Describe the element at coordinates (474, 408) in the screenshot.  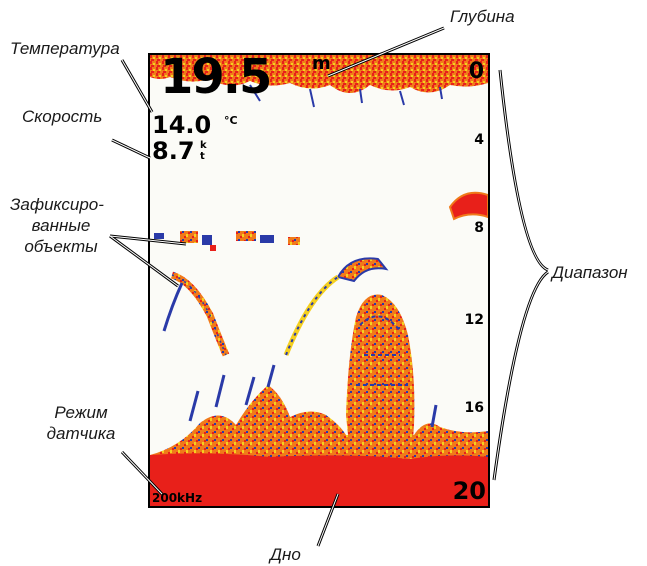
I see `scale-tick-16: 16` at that location.